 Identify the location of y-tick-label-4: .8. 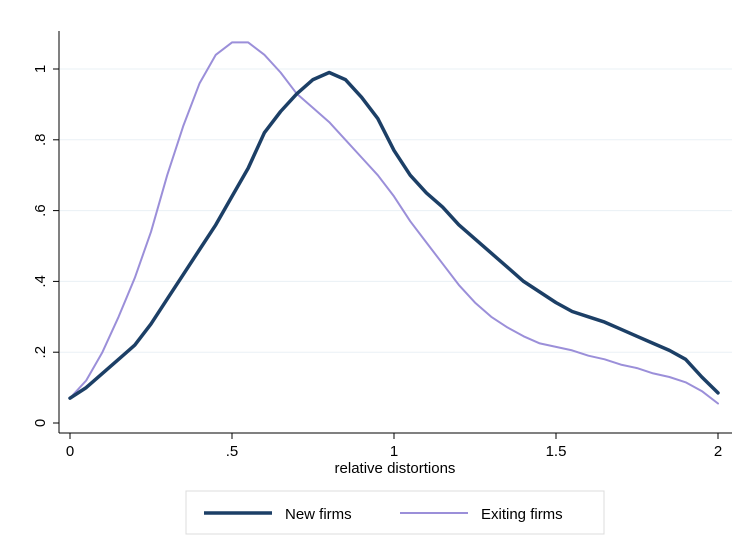
(40, 140).